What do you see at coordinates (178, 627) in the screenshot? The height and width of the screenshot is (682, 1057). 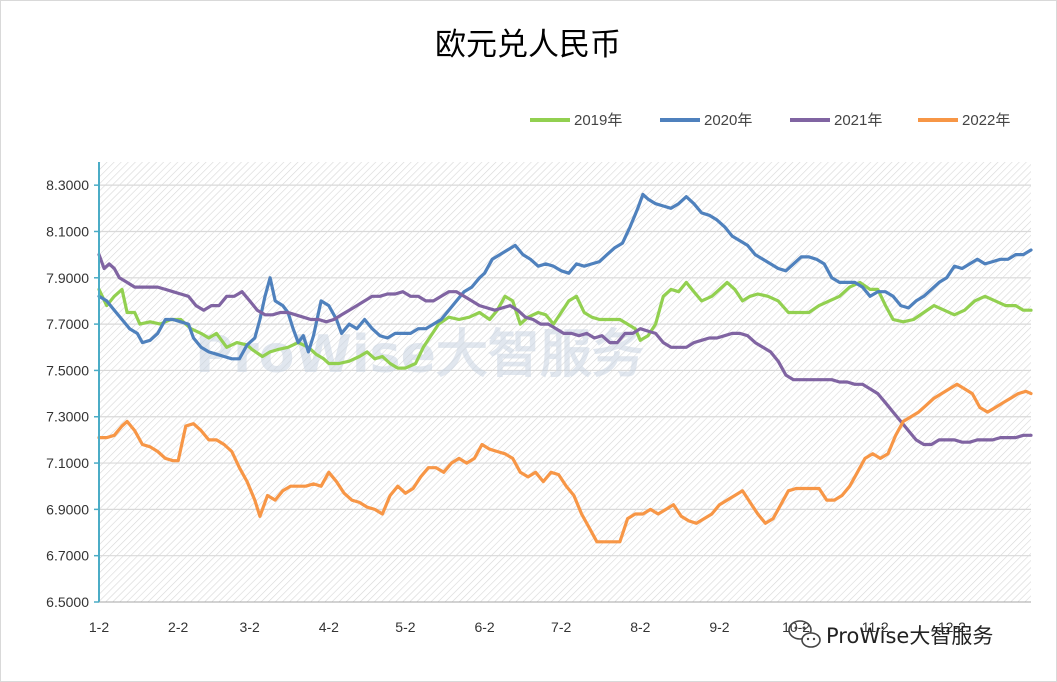 I see `x-tick-label: 2-2` at bounding box center [178, 627].